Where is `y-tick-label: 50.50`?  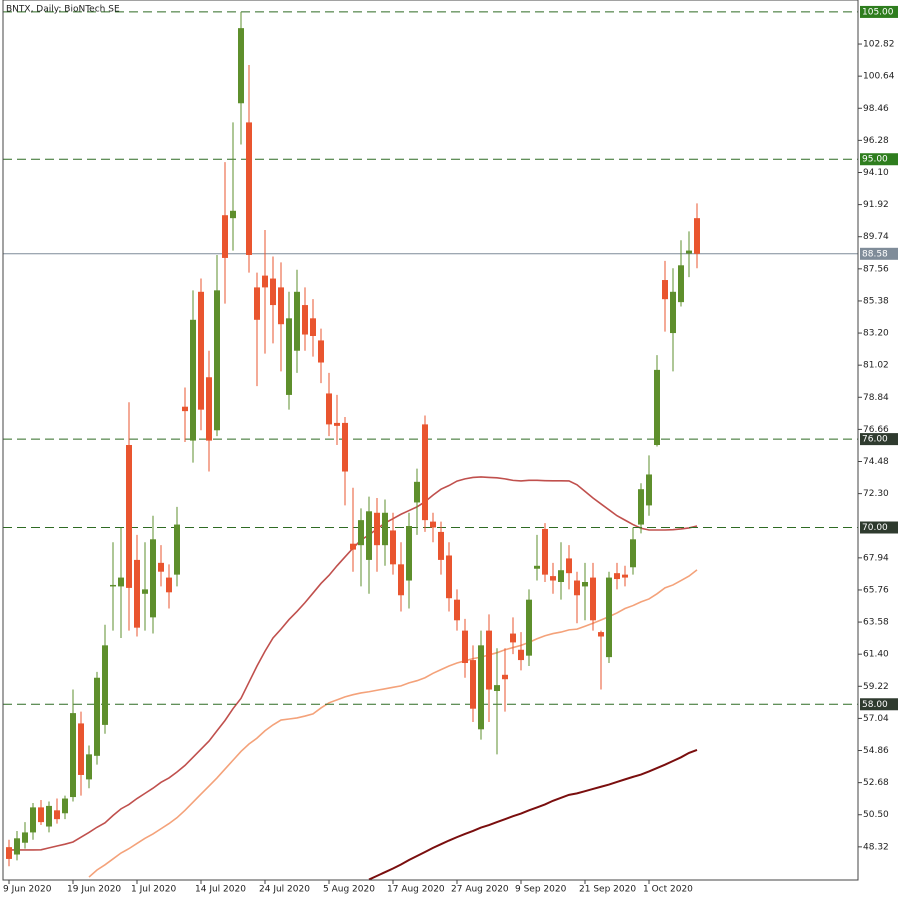
y-tick-label: 50.50 is located at coordinates (876, 815).